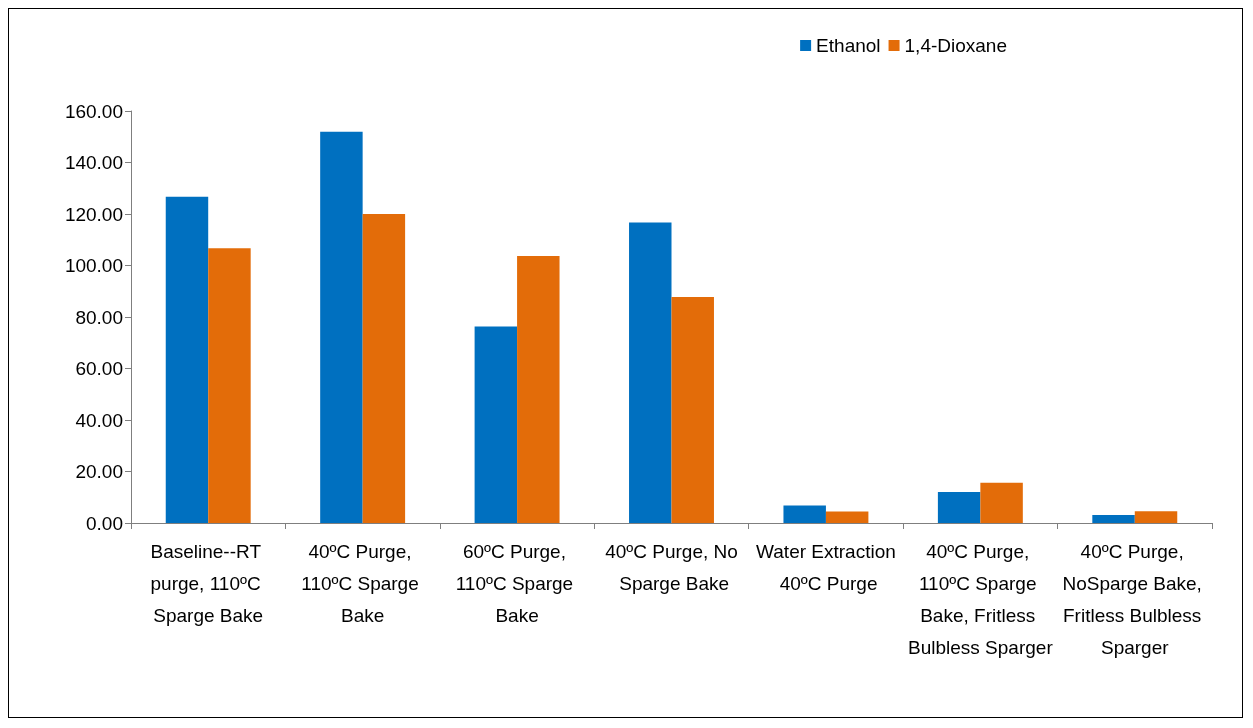  I want to click on legend-label: Ethanol, so click(848, 45).